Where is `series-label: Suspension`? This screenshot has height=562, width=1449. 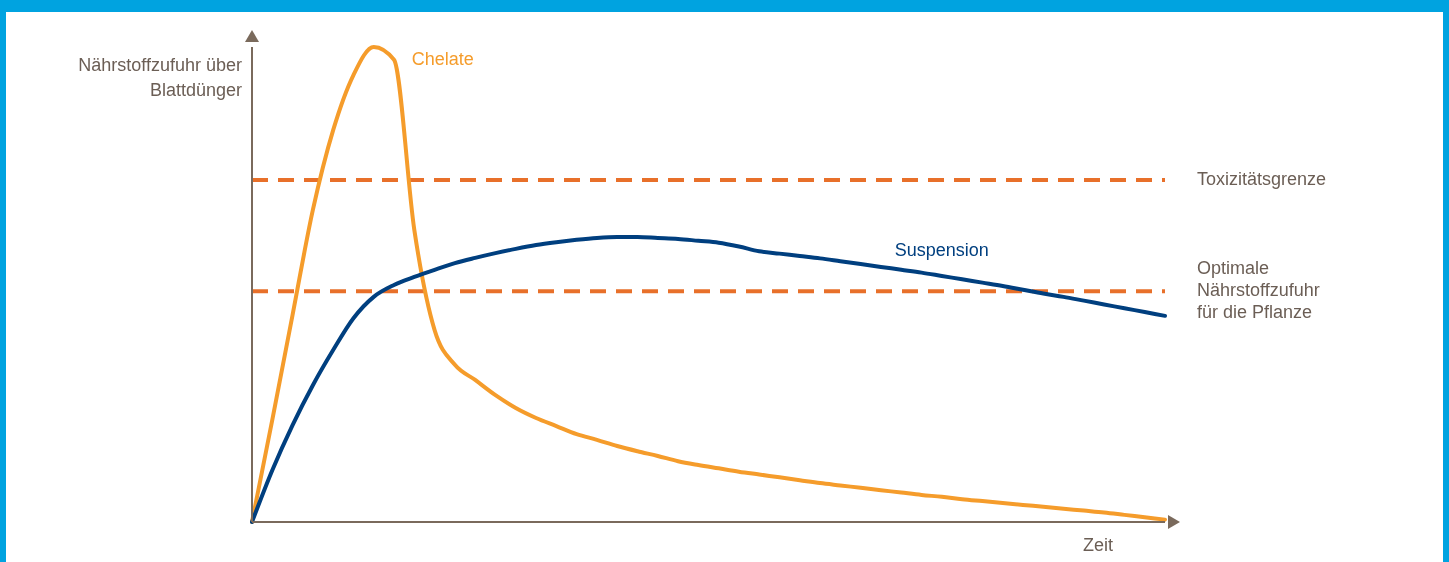 series-label: Suspension is located at coordinates (941, 249).